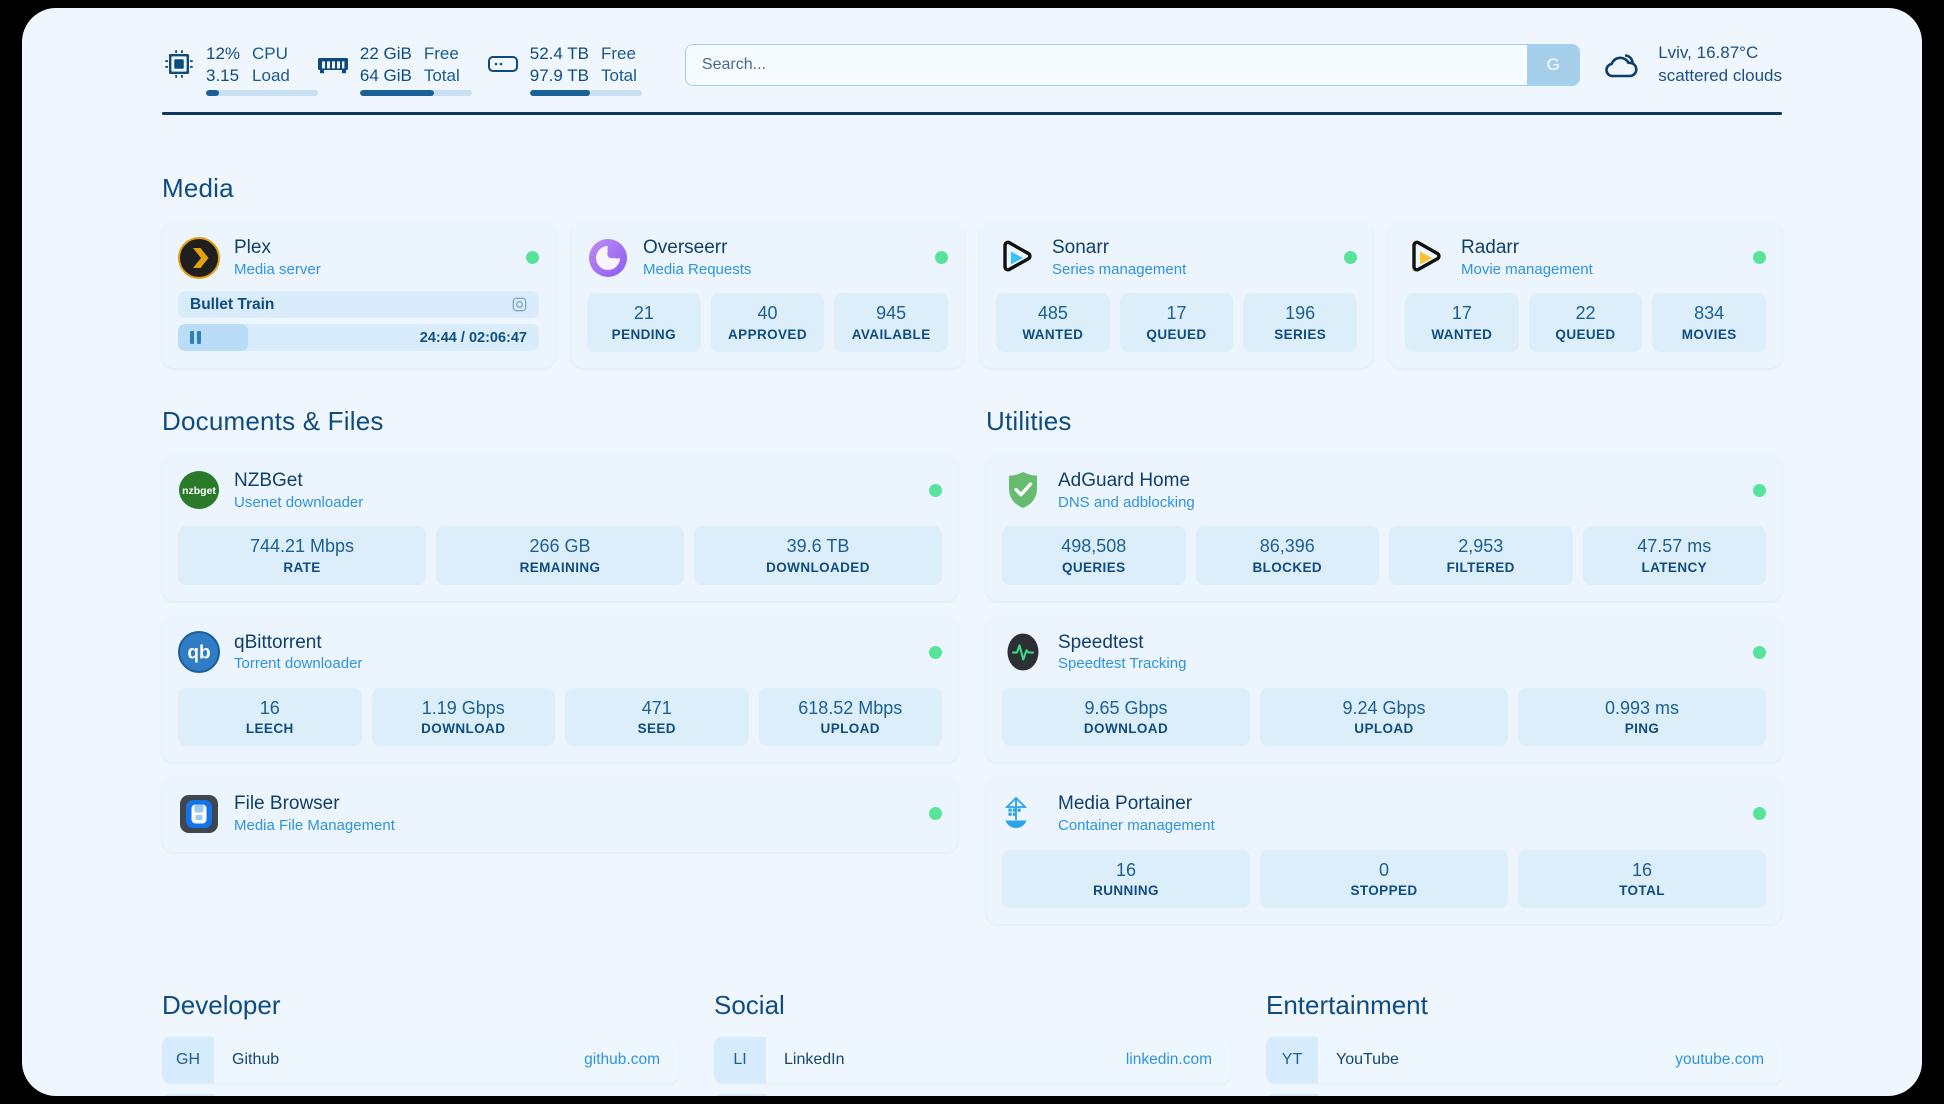  What do you see at coordinates (560, 652) in the screenshot?
I see `app-card-header: qb qBittorrent Torrent downloader` at bounding box center [560, 652].